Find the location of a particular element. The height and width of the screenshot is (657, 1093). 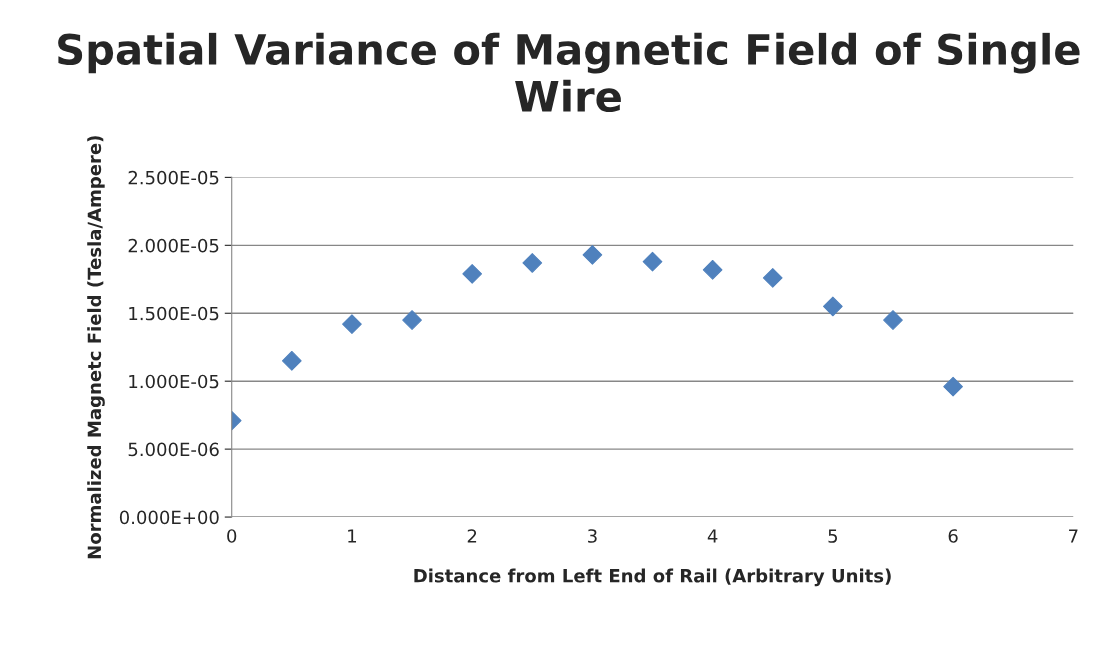

y-axis-title: Normalized Magnetc Field (Tesla/Ampere) is located at coordinates (96, 347).